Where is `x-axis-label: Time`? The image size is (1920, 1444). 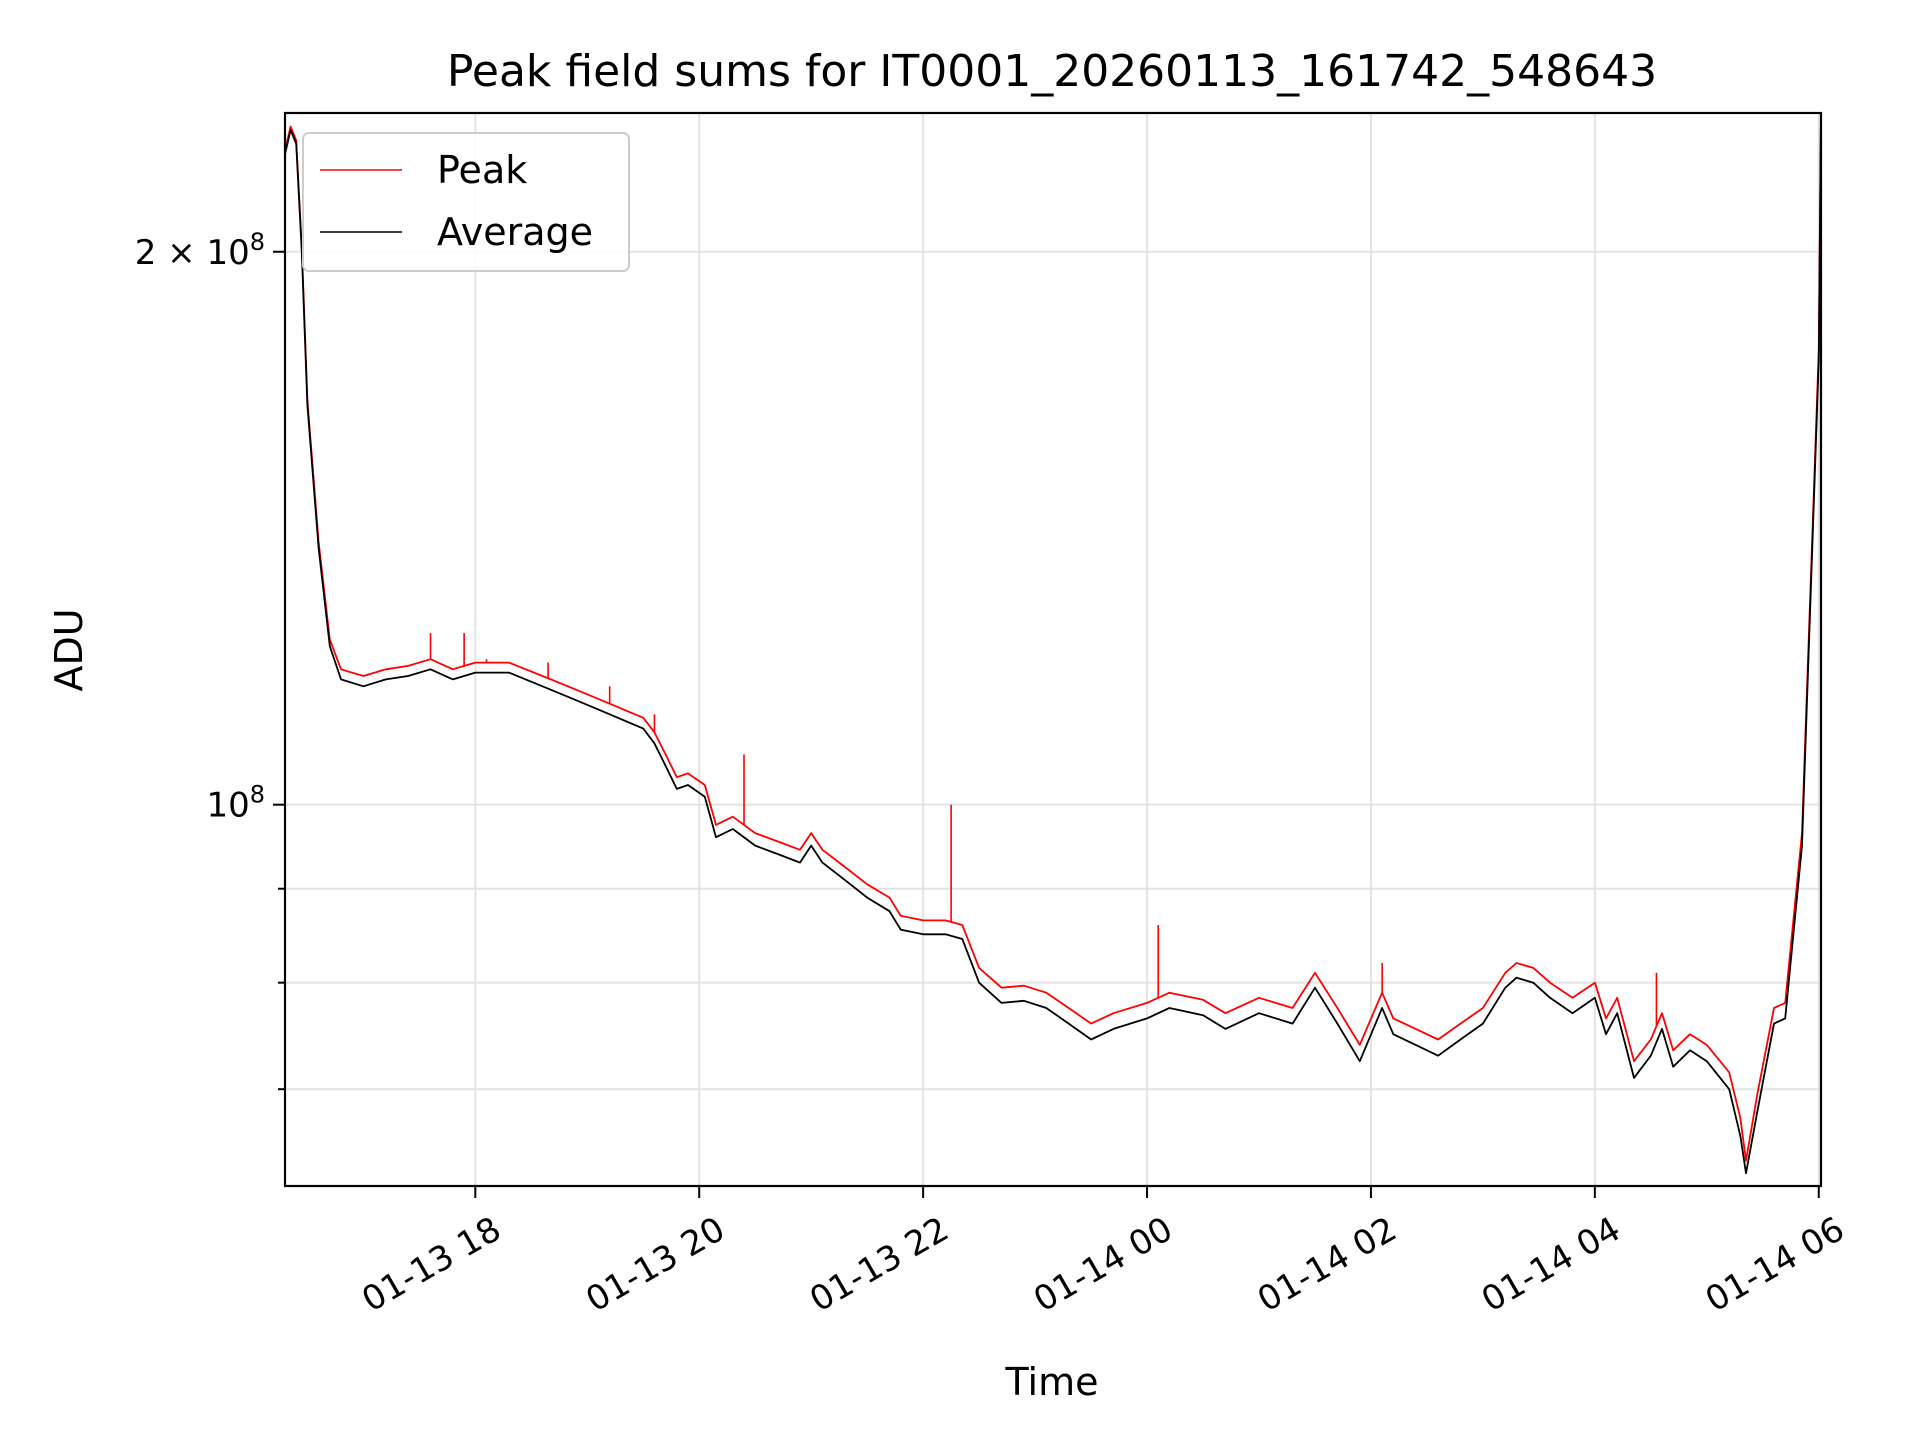 x-axis-label: Time is located at coordinates (1052, 1382).